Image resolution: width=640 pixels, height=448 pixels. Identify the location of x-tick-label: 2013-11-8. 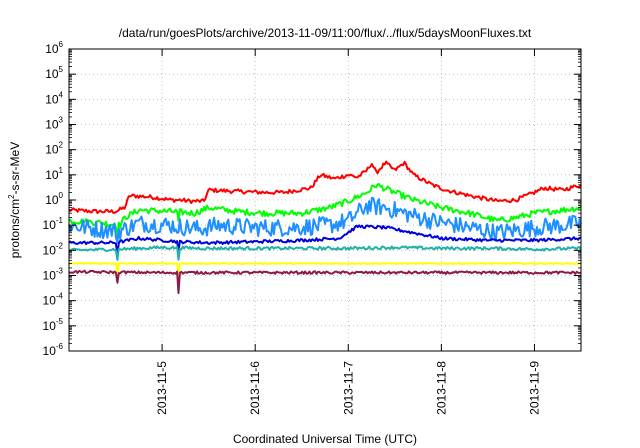
(441, 388).